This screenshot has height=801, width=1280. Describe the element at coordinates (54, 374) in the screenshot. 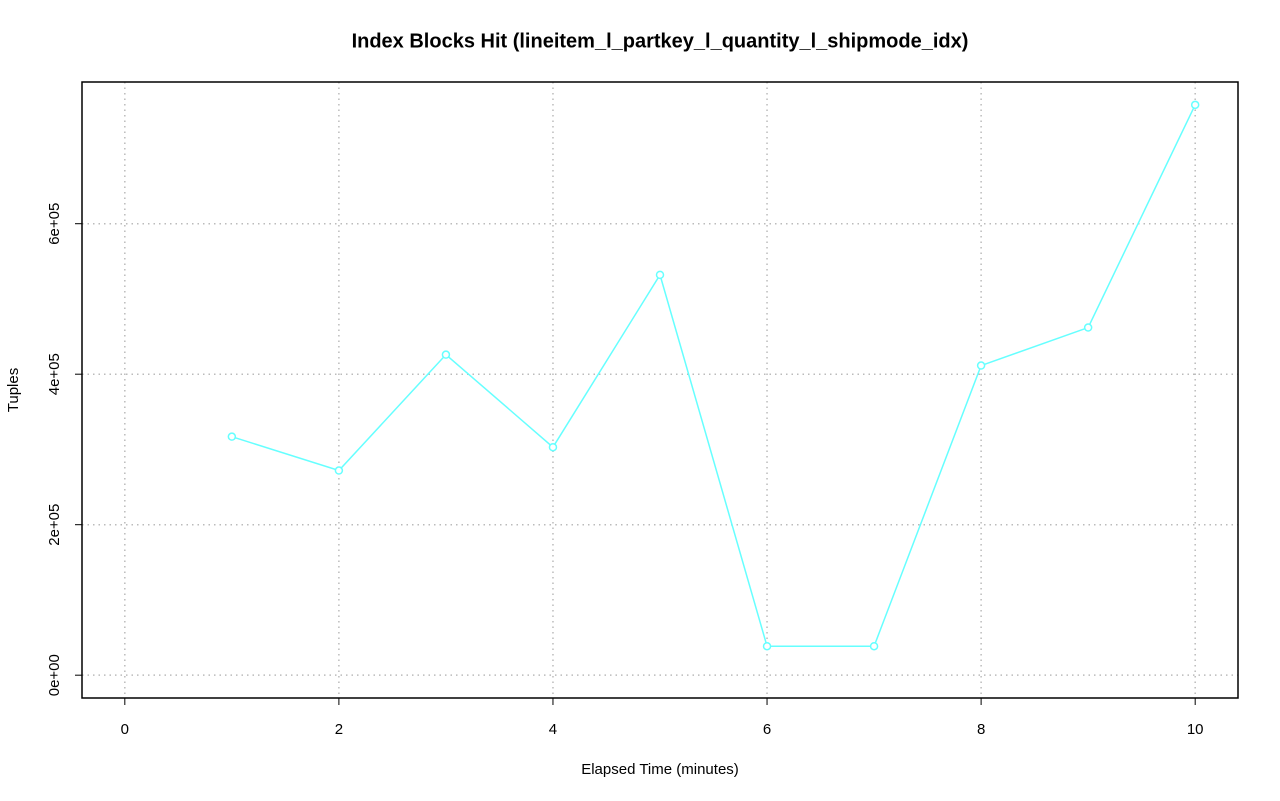

I see `y-tick-label: 4e+05` at that location.